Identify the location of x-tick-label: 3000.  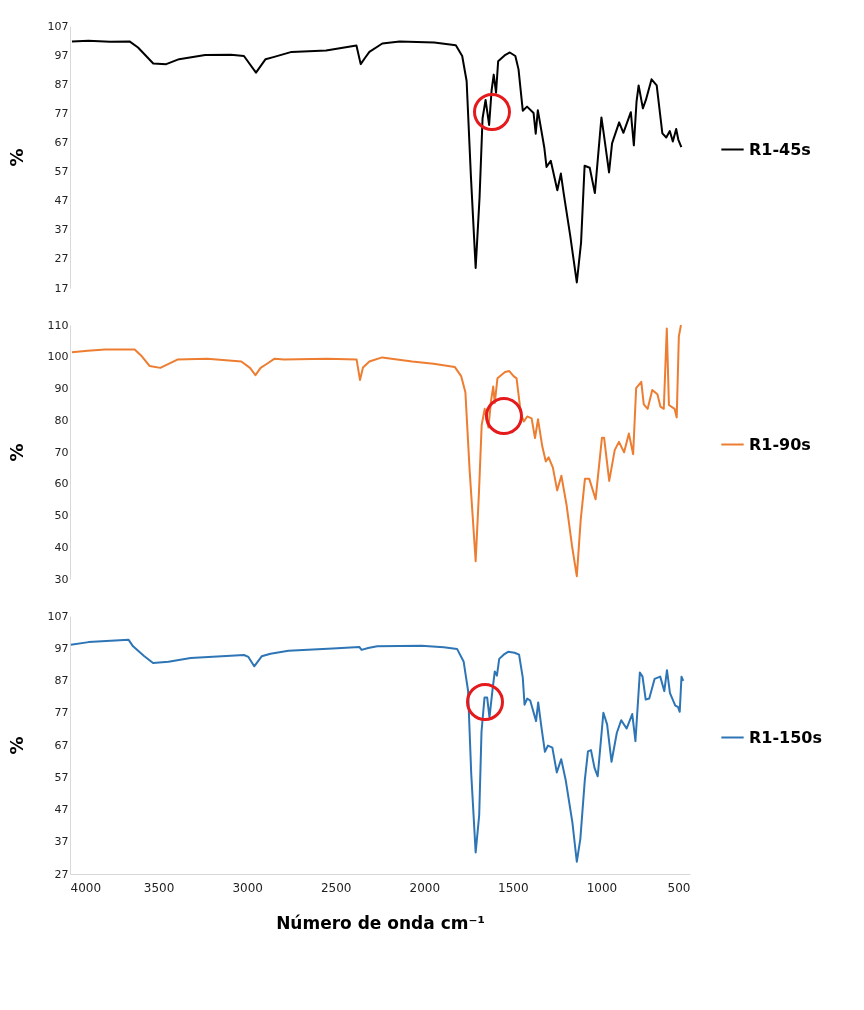
(247, 887).